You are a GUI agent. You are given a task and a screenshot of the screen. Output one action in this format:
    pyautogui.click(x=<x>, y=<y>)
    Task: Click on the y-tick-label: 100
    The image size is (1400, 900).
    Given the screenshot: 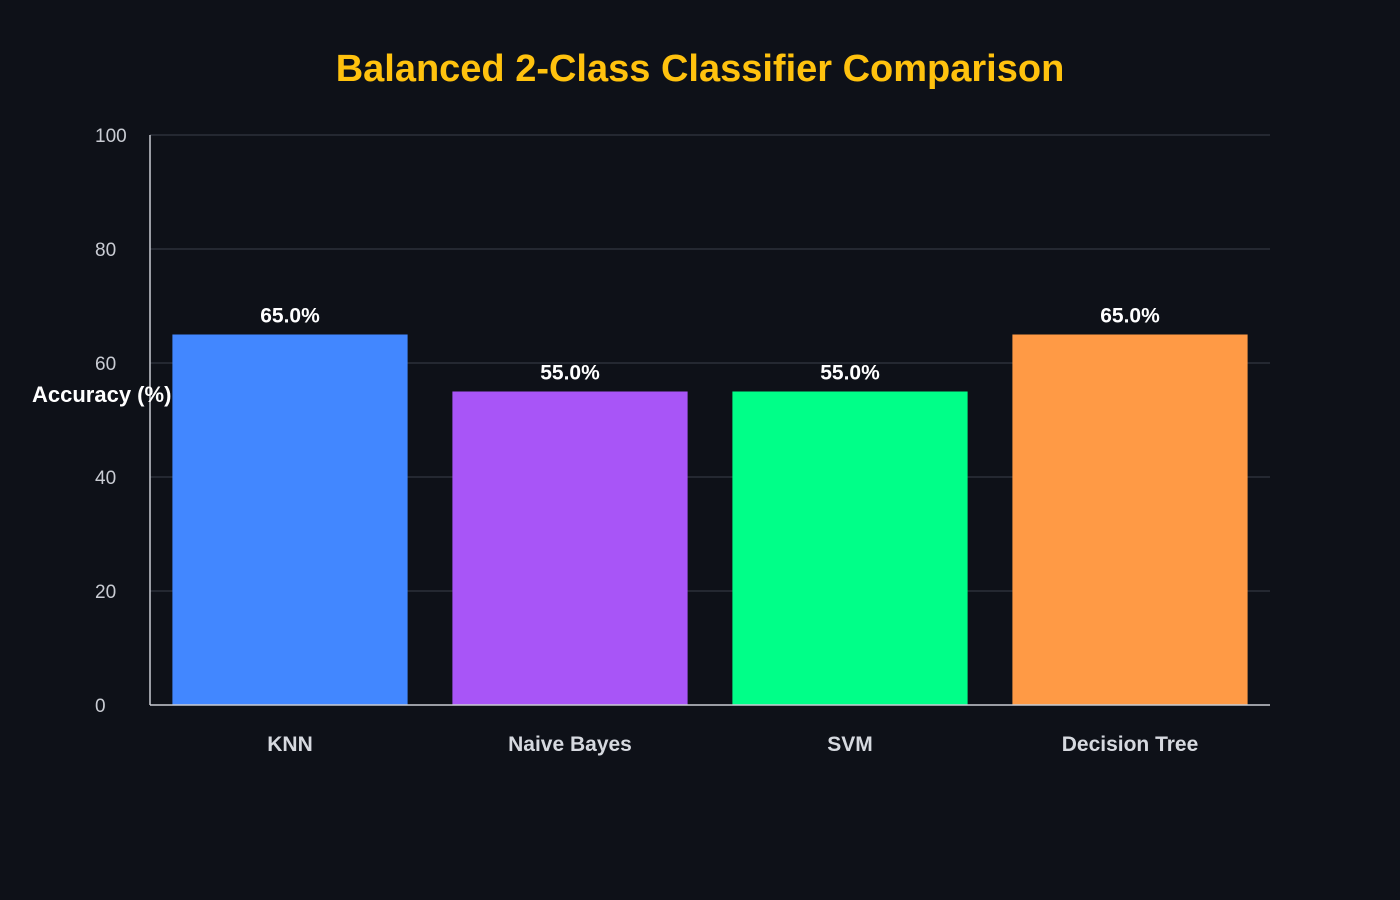 What is the action you would take?
    pyautogui.click(x=111, y=136)
    